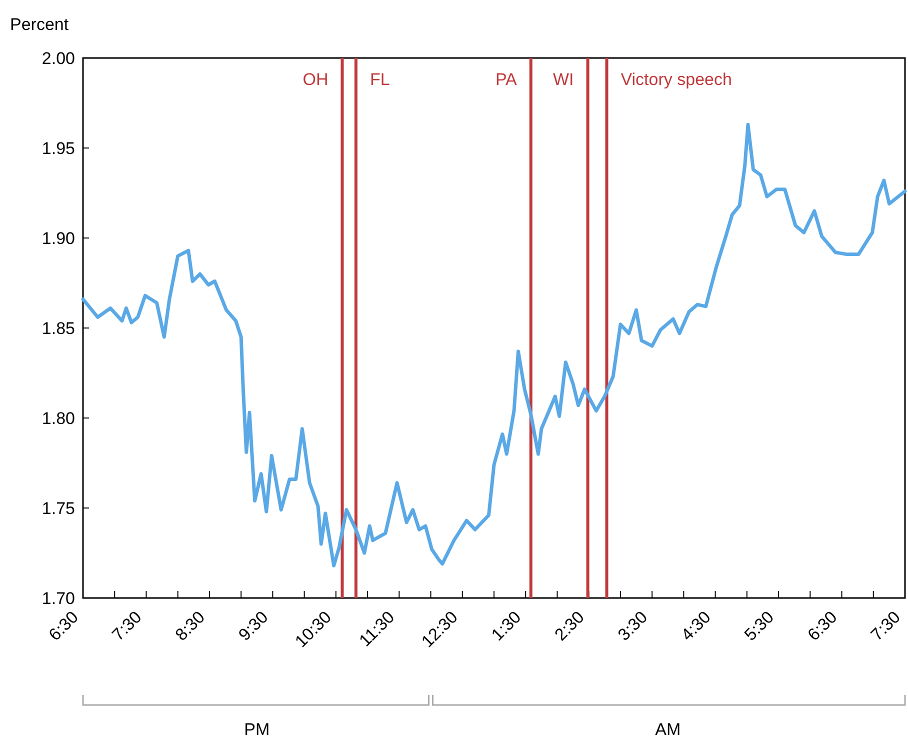 The image size is (908, 746). What do you see at coordinates (563, 79) in the screenshot?
I see `ref-line-label: WI` at bounding box center [563, 79].